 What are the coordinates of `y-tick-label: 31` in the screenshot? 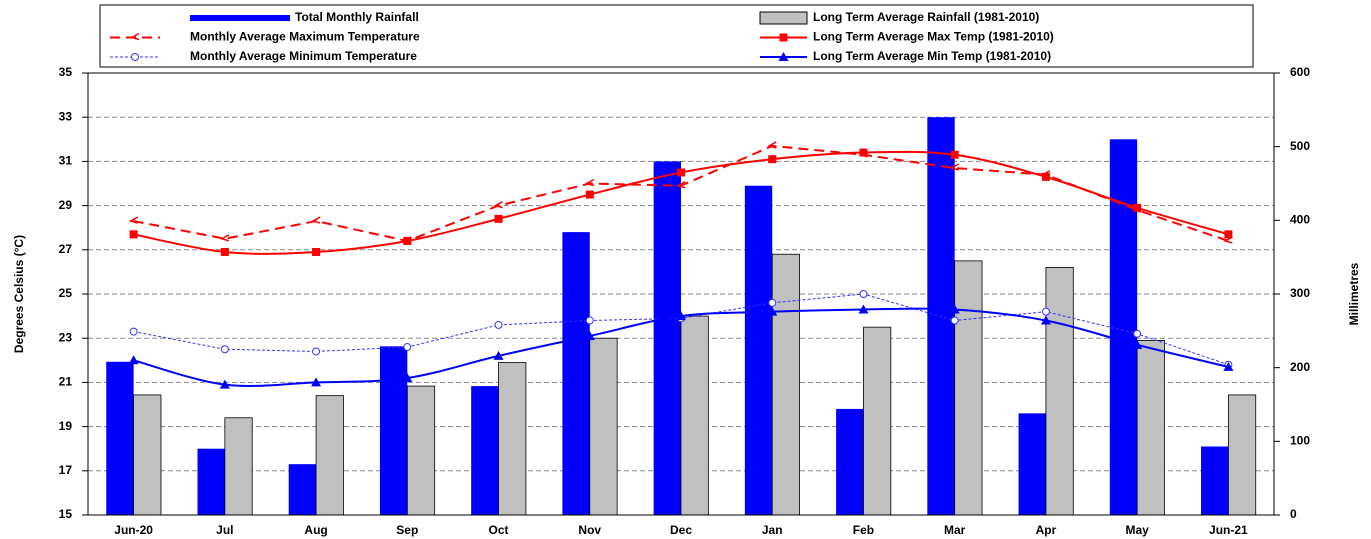 It's located at (66, 161).